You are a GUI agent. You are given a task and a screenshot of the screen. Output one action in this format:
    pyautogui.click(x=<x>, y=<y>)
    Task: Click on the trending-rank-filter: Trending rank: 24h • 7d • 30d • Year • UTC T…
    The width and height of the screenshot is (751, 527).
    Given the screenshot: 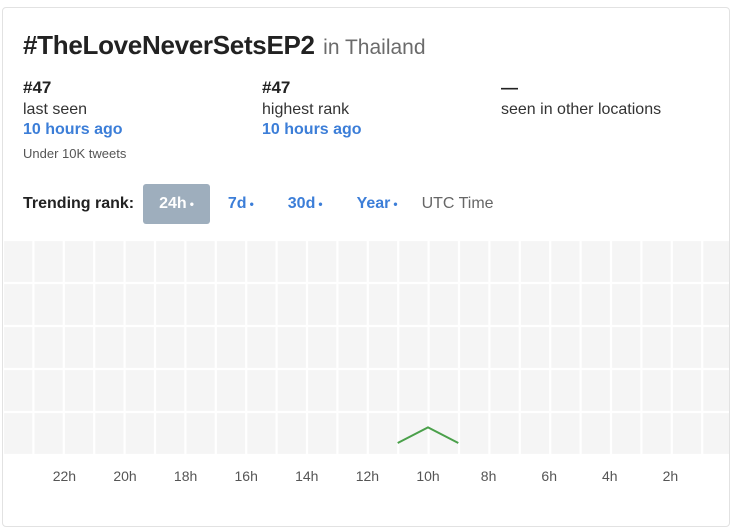 What is the action you would take?
    pyautogui.click(x=258, y=204)
    